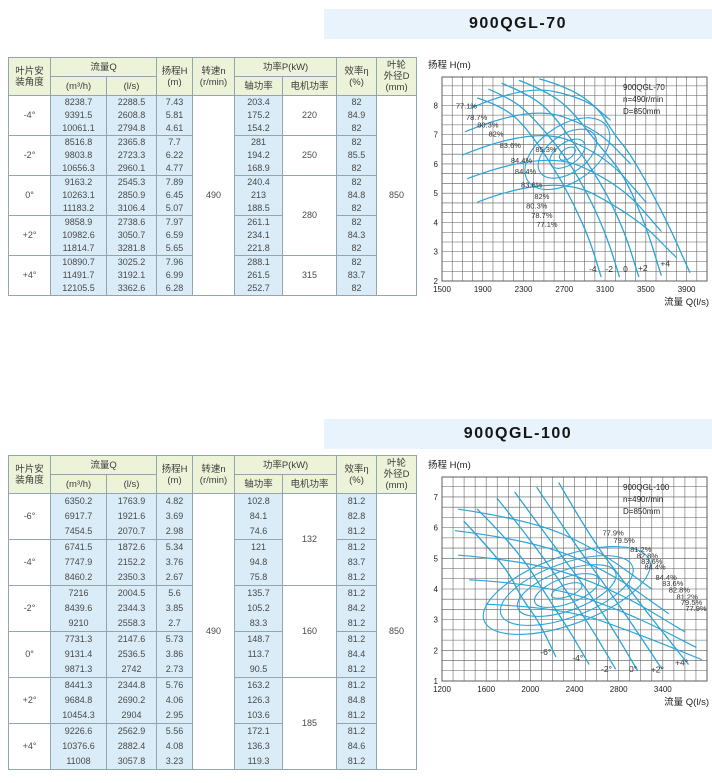  I want to click on header-power: 功率P(kW), so click(286, 465).